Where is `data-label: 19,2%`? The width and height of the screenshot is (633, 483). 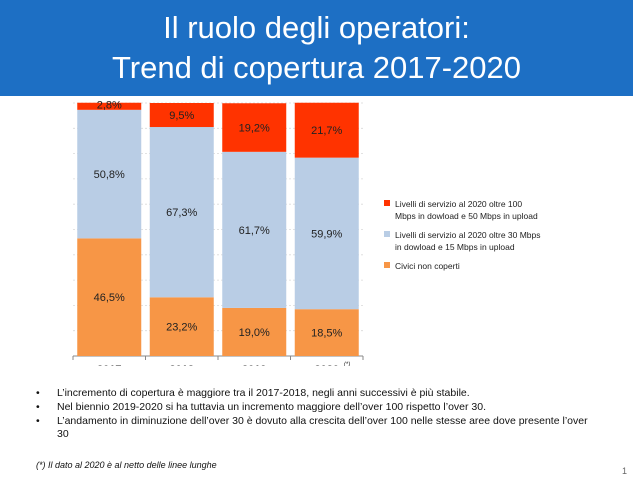 data-label: 19,2% is located at coordinates (254, 129).